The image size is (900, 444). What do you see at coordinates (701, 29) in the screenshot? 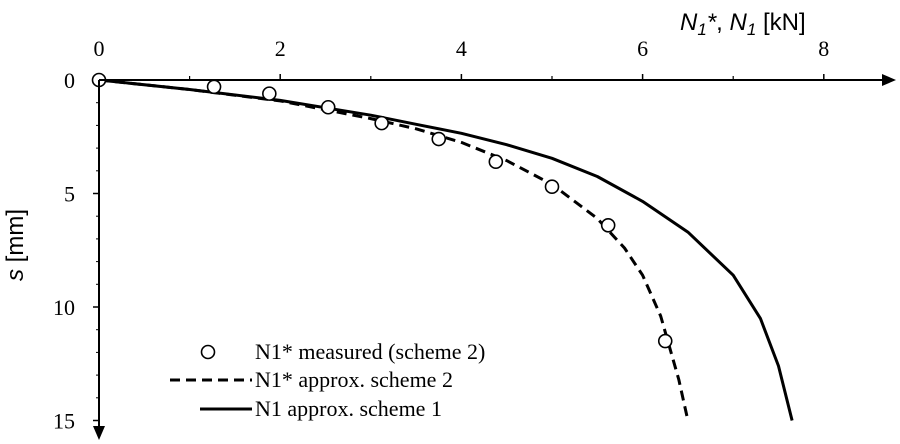
I see `x-axis-title-subscript: 1` at bounding box center [701, 29].